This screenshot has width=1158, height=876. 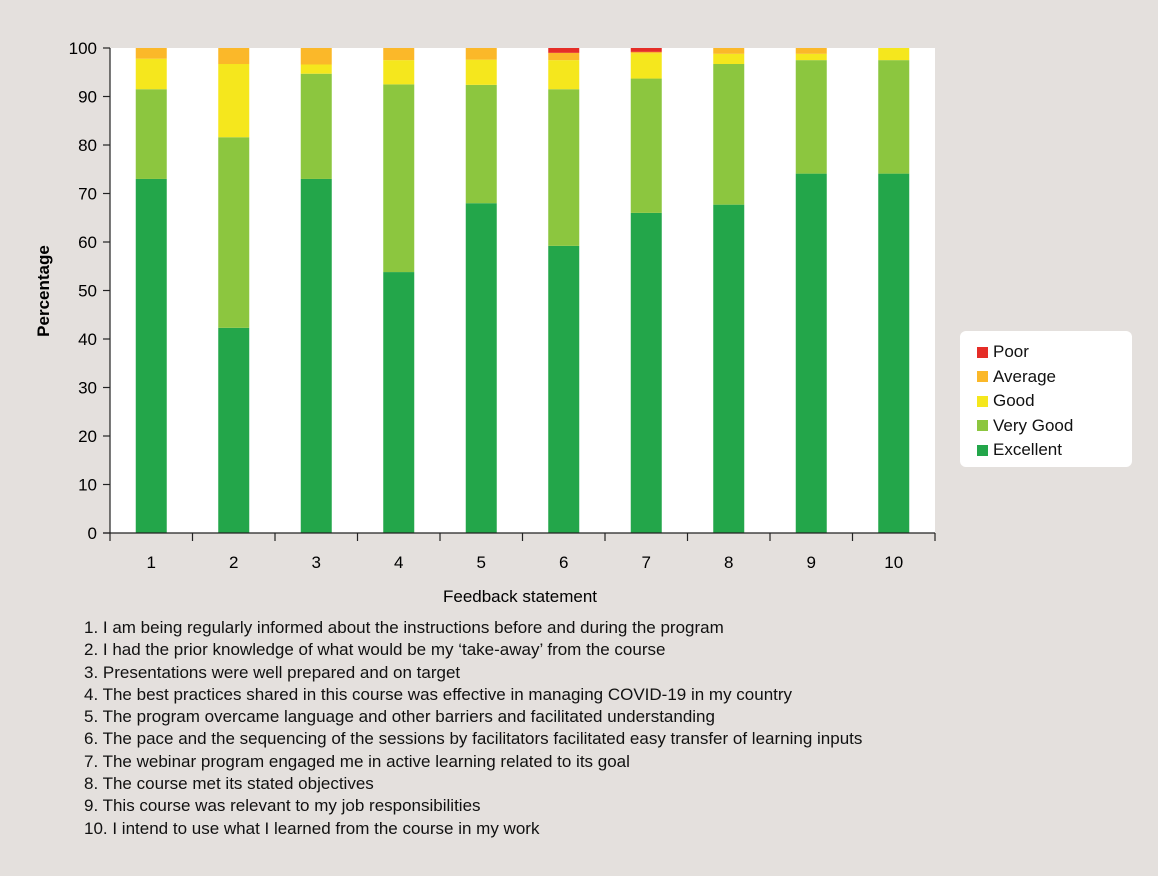 I want to click on y-tick-label-70: 70, so click(x=87, y=194).